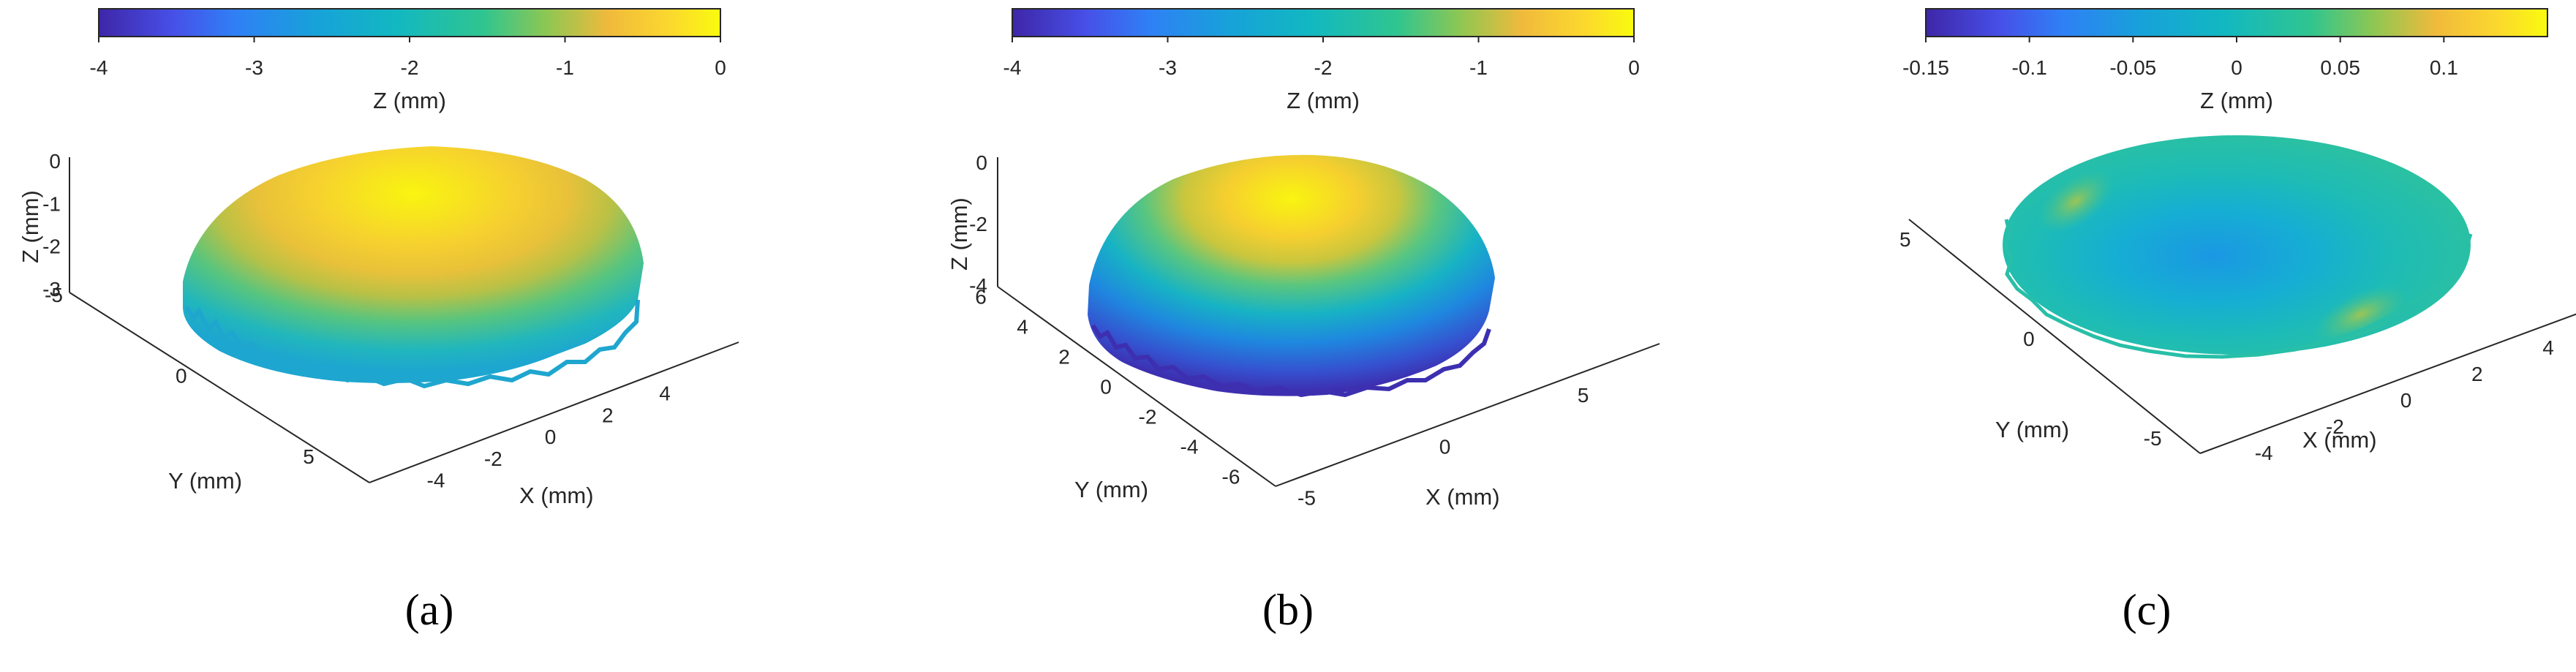  What do you see at coordinates (1288, 610) in the screenshot?
I see `panel-label: (b)` at bounding box center [1288, 610].